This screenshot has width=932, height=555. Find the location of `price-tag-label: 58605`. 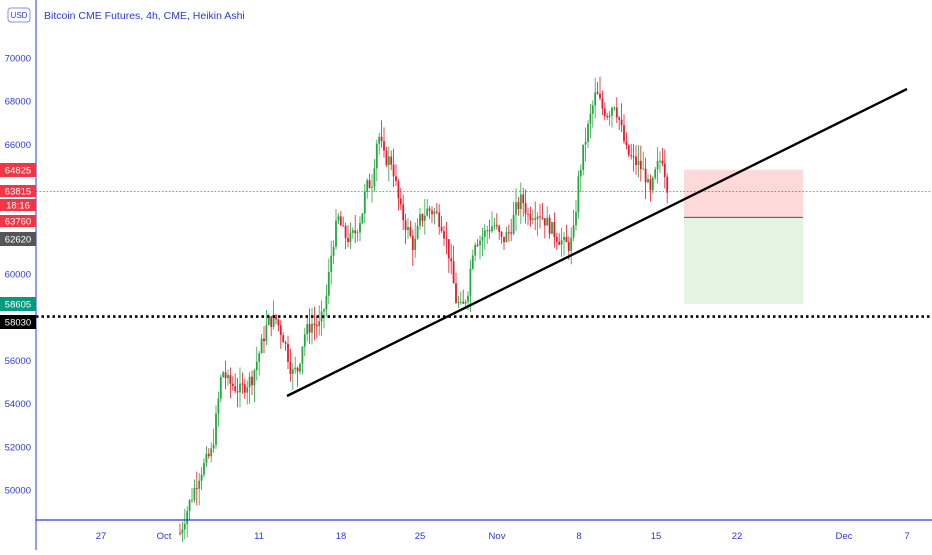

price-tag-label: 58605 is located at coordinates (18, 304).